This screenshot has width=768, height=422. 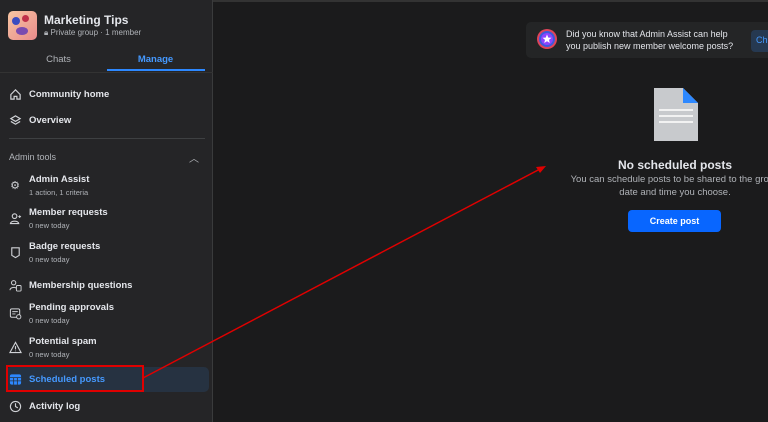 What do you see at coordinates (155, 59) in the screenshot?
I see `tab-manage: Manage` at bounding box center [155, 59].